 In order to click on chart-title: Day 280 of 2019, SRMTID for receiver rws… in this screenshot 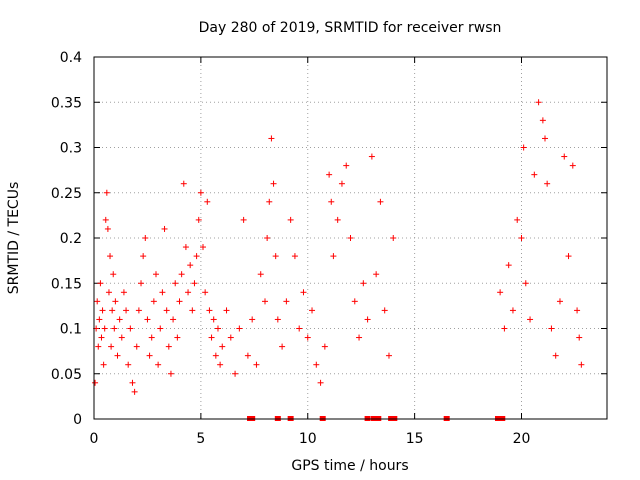, I will do `click(350, 28)`.